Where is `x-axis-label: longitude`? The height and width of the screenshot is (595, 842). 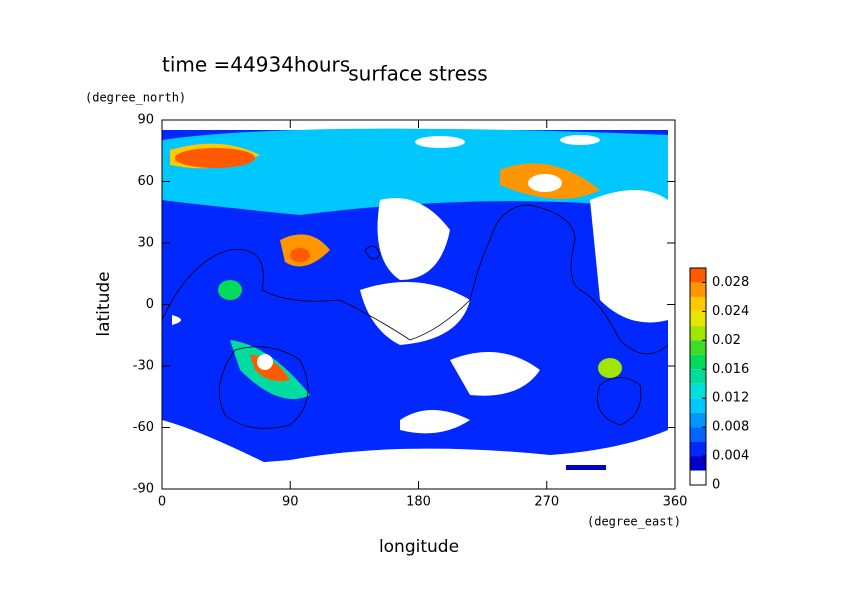 x-axis-label: longitude is located at coordinates (419, 547).